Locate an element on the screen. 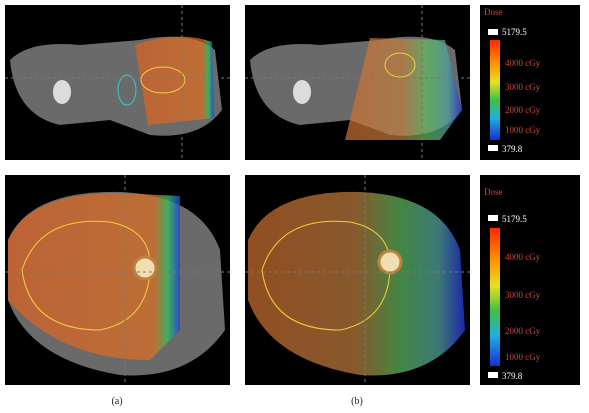 The height and width of the screenshot is (413, 589). panel-a-top is located at coordinates (117, 82).